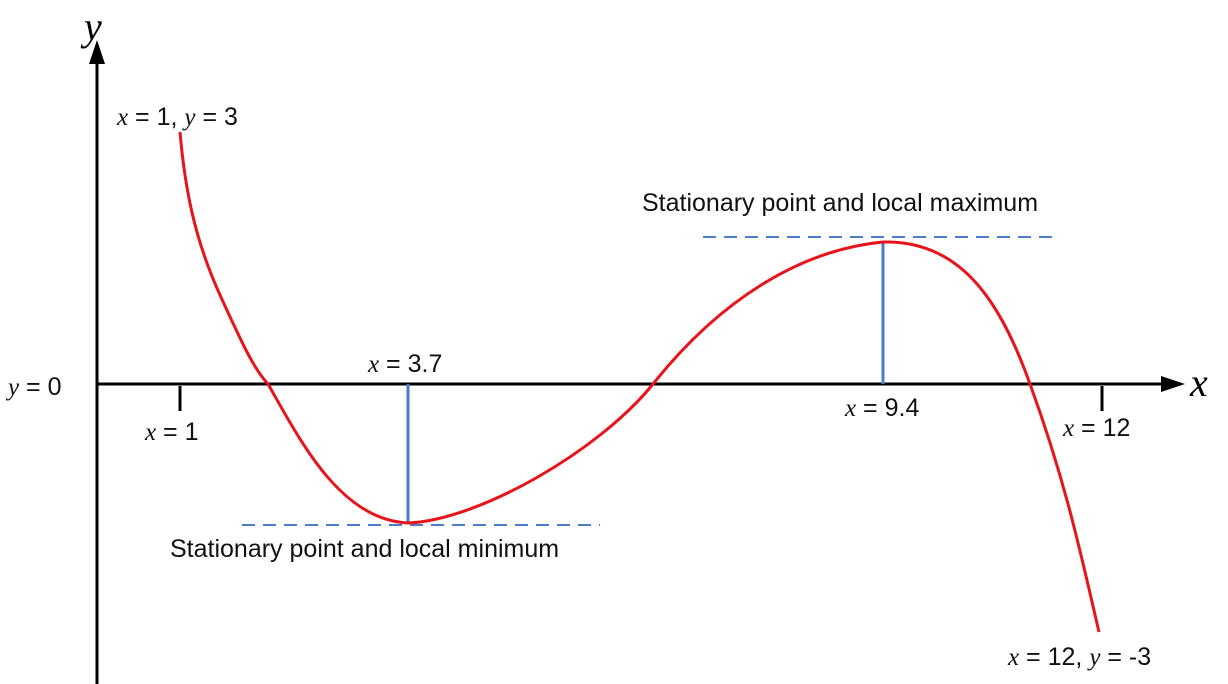 This screenshot has height=684, width=1228. Describe the element at coordinates (177, 432) in the screenshot. I see `x-one-text: = 1` at that location.